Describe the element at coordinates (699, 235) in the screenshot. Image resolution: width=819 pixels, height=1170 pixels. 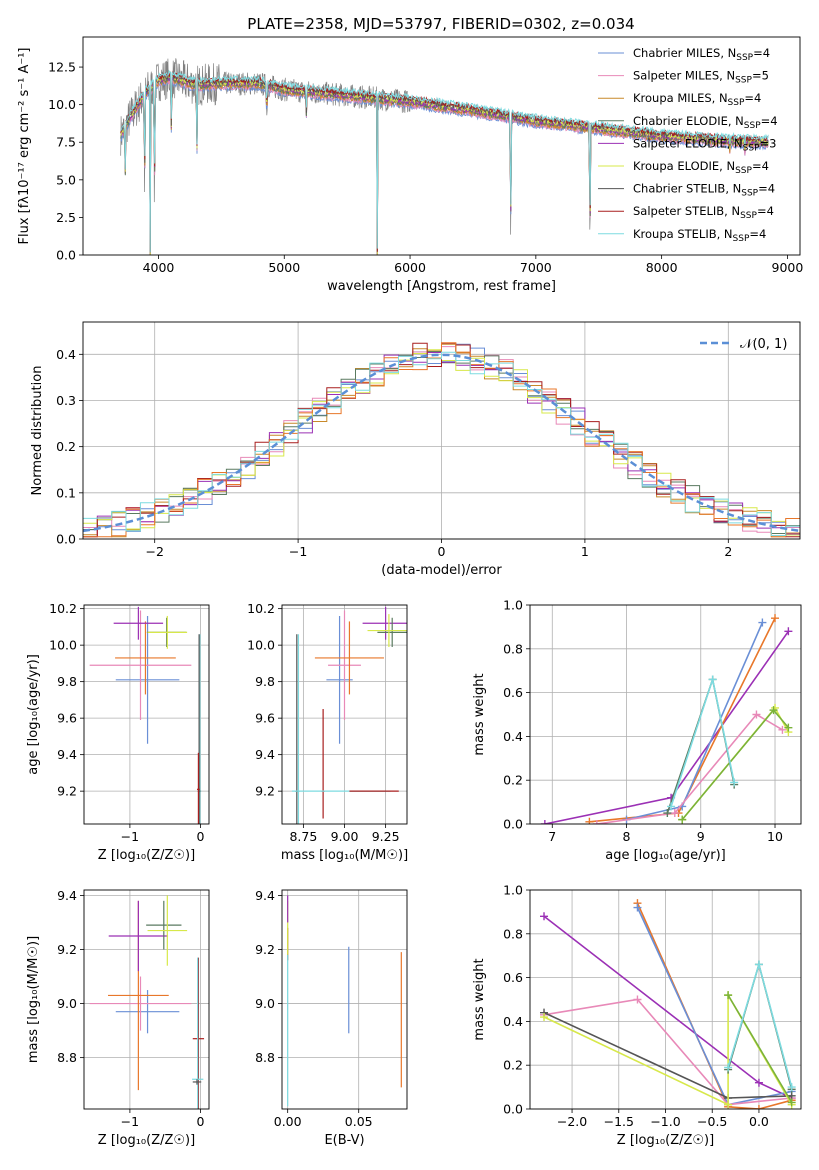
I see `legend-entry: Kroupa STELIB, NSSP=4` at that location.